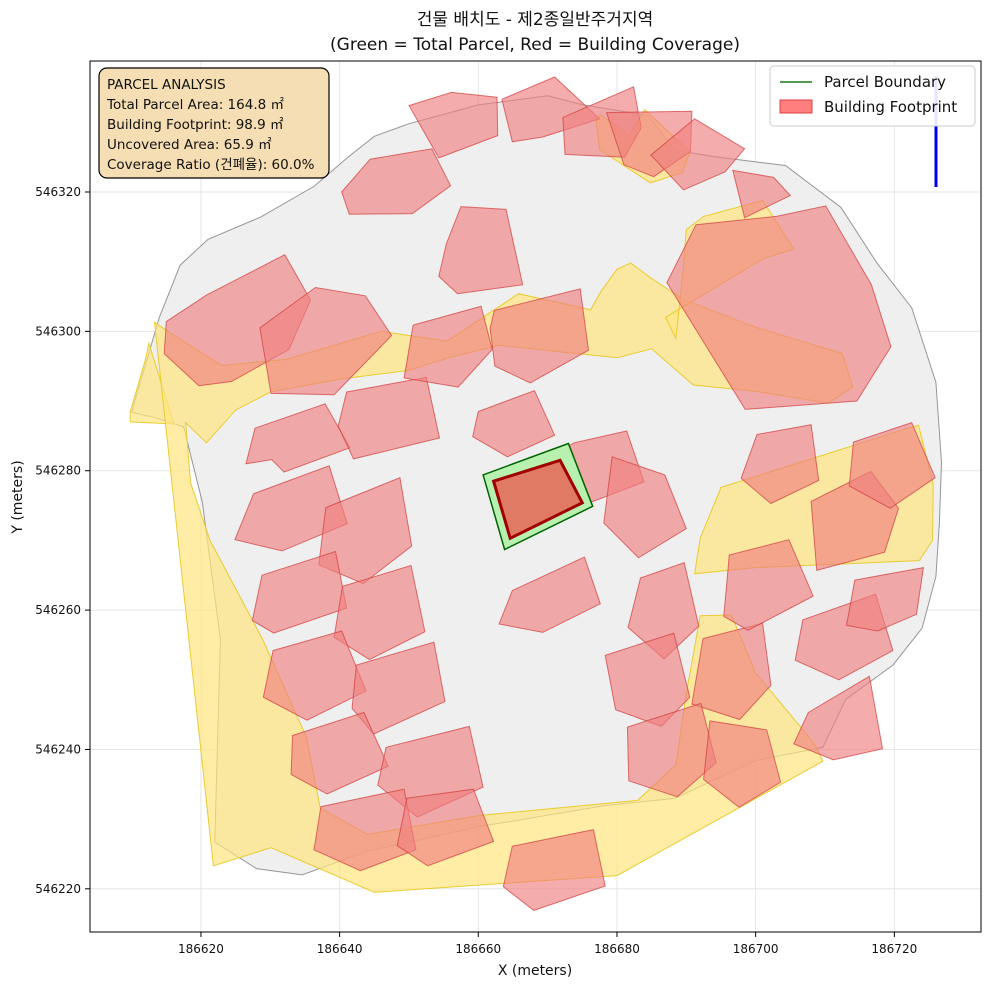 The height and width of the screenshot is (990, 991). I want to click on y-axis-label: Y (meters), so click(18, 497).